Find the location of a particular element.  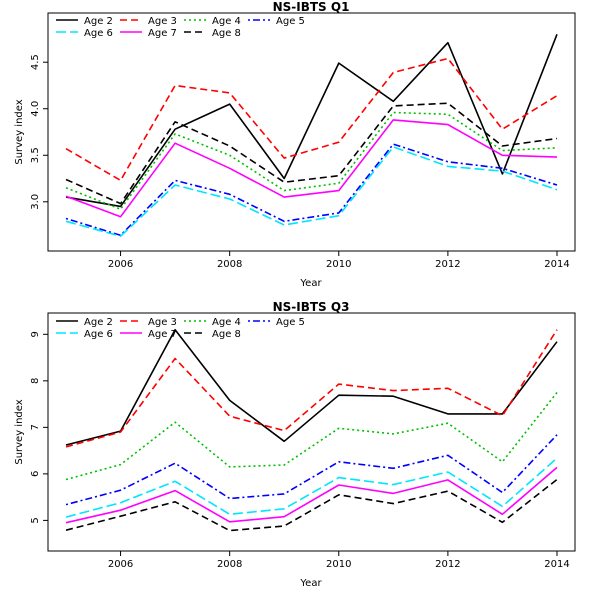

x-axis-label-q3: Year is located at coordinates (310, 583).